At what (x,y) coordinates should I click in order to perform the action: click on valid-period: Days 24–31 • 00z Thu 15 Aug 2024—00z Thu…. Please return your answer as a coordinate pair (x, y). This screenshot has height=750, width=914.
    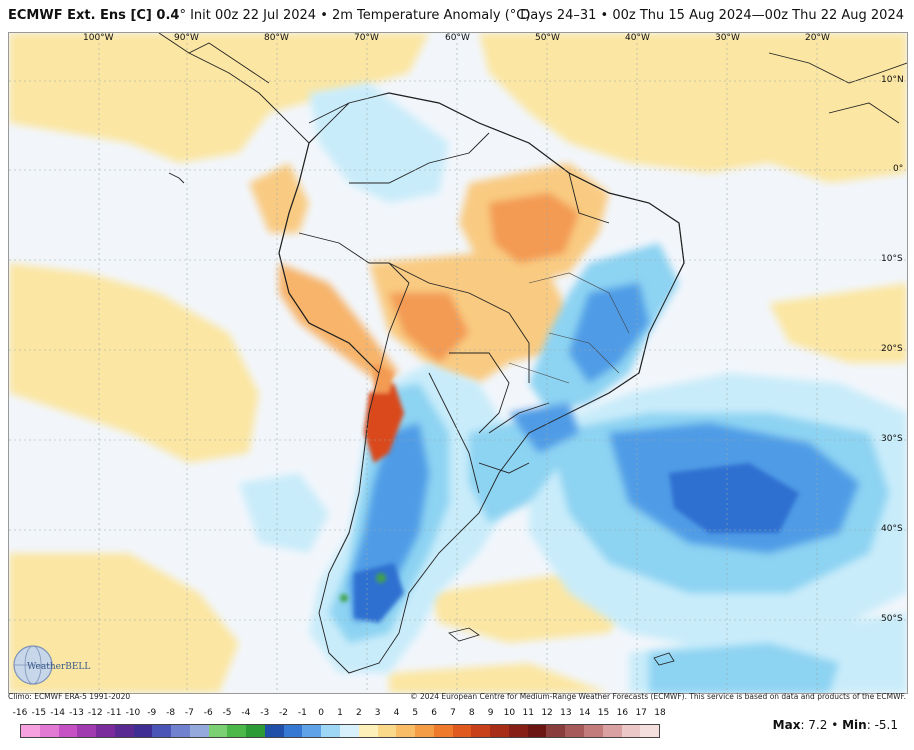
    Looking at the image, I should click on (712, 15).